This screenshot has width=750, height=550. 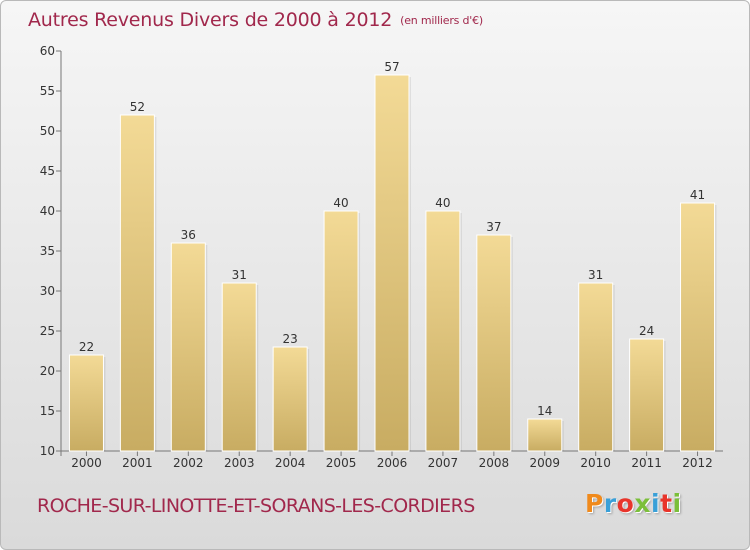 What do you see at coordinates (137, 107) in the screenshot?
I see `value-label-2001: 52` at bounding box center [137, 107].